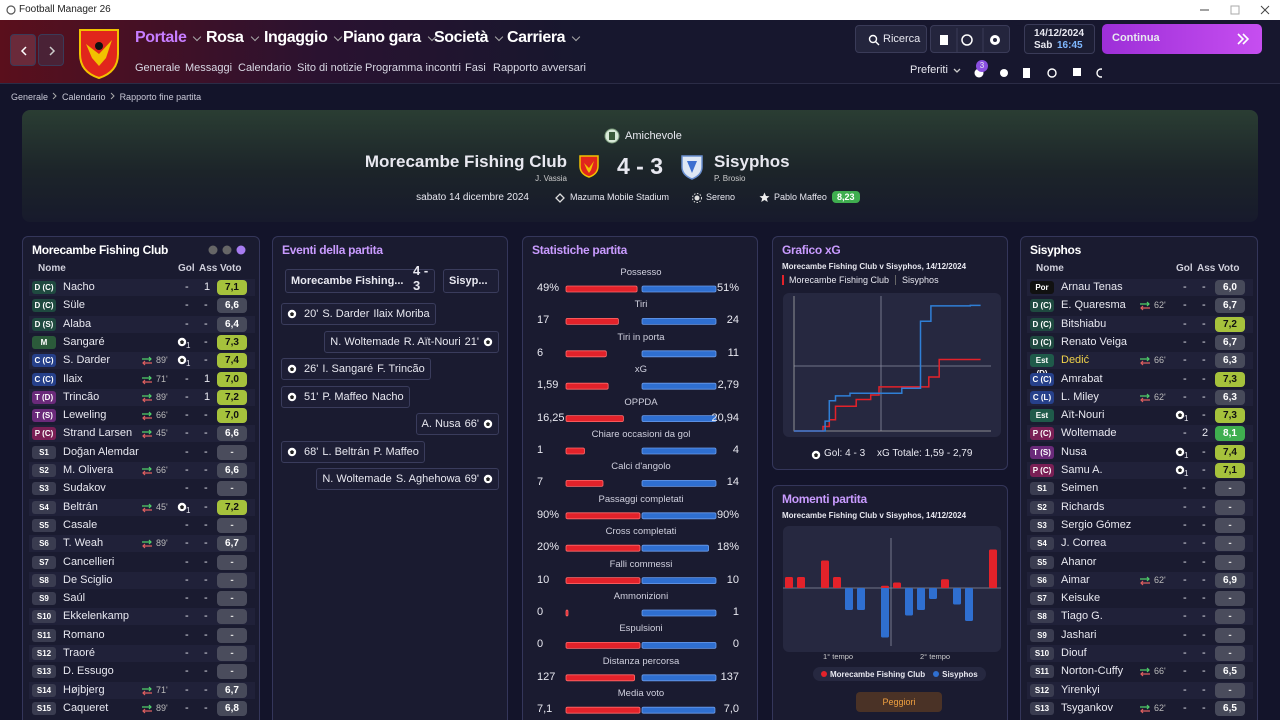 This screenshot has height=720, width=1280. Describe the element at coordinates (1140, 324) in the screenshot. I see `player-row: D (C) Bitshiabu - -7,2` at that location.